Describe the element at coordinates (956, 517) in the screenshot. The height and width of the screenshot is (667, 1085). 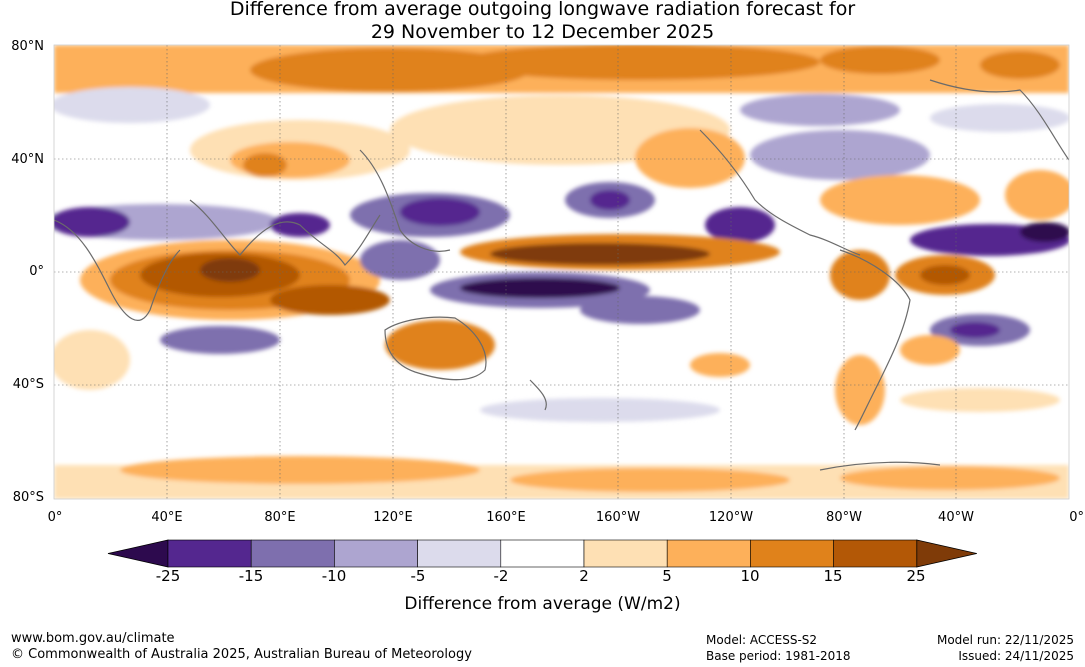
I see `lon-label-40w: 40°W` at that location.